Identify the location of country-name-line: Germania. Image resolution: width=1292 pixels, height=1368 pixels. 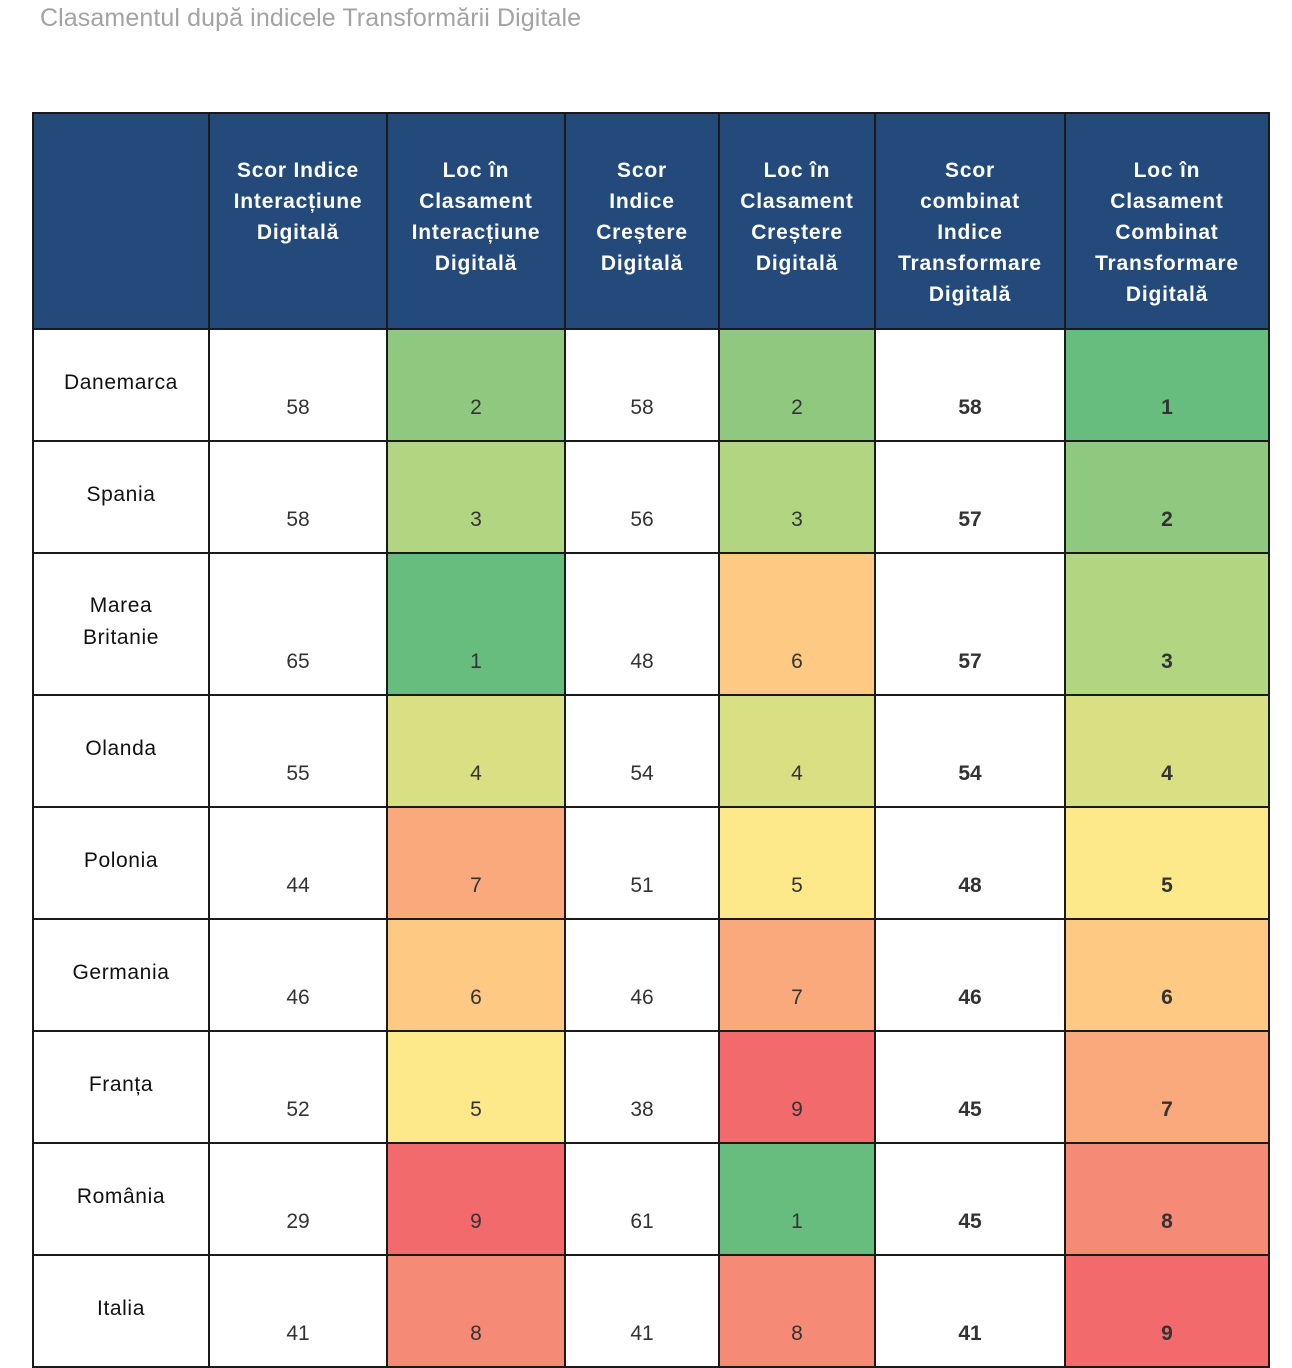
(121, 972).